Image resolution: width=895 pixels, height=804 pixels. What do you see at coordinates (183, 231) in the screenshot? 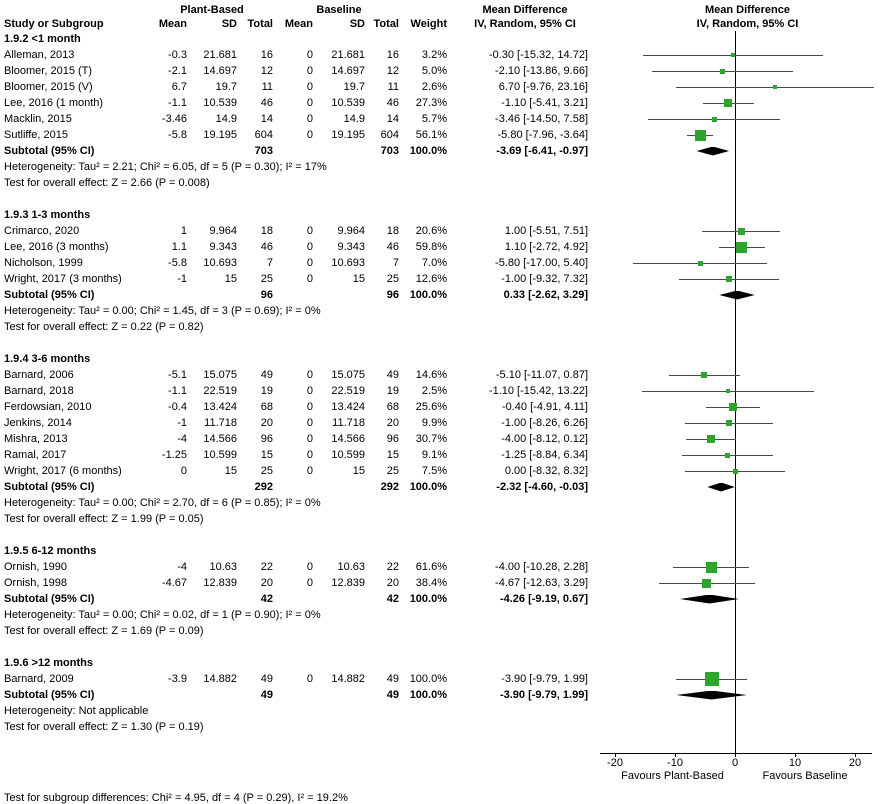
I see `mean1-value: 1` at bounding box center [183, 231].